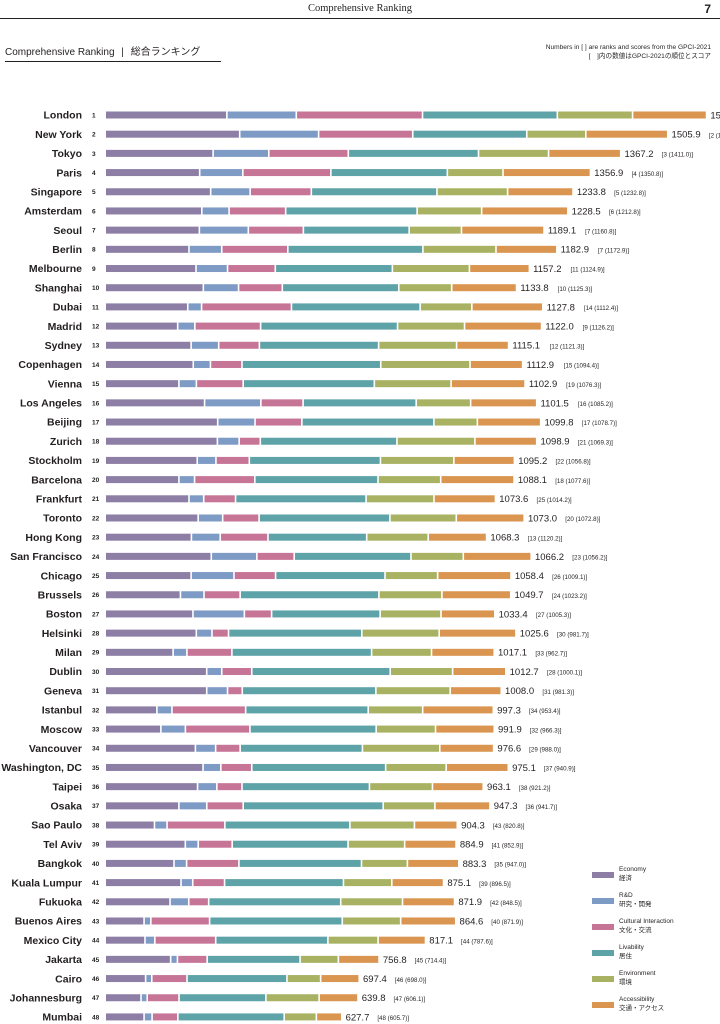 The width and height of the screenshot is (720, 1024). I want to click on score-label: 1073.0, so click(542, 518).